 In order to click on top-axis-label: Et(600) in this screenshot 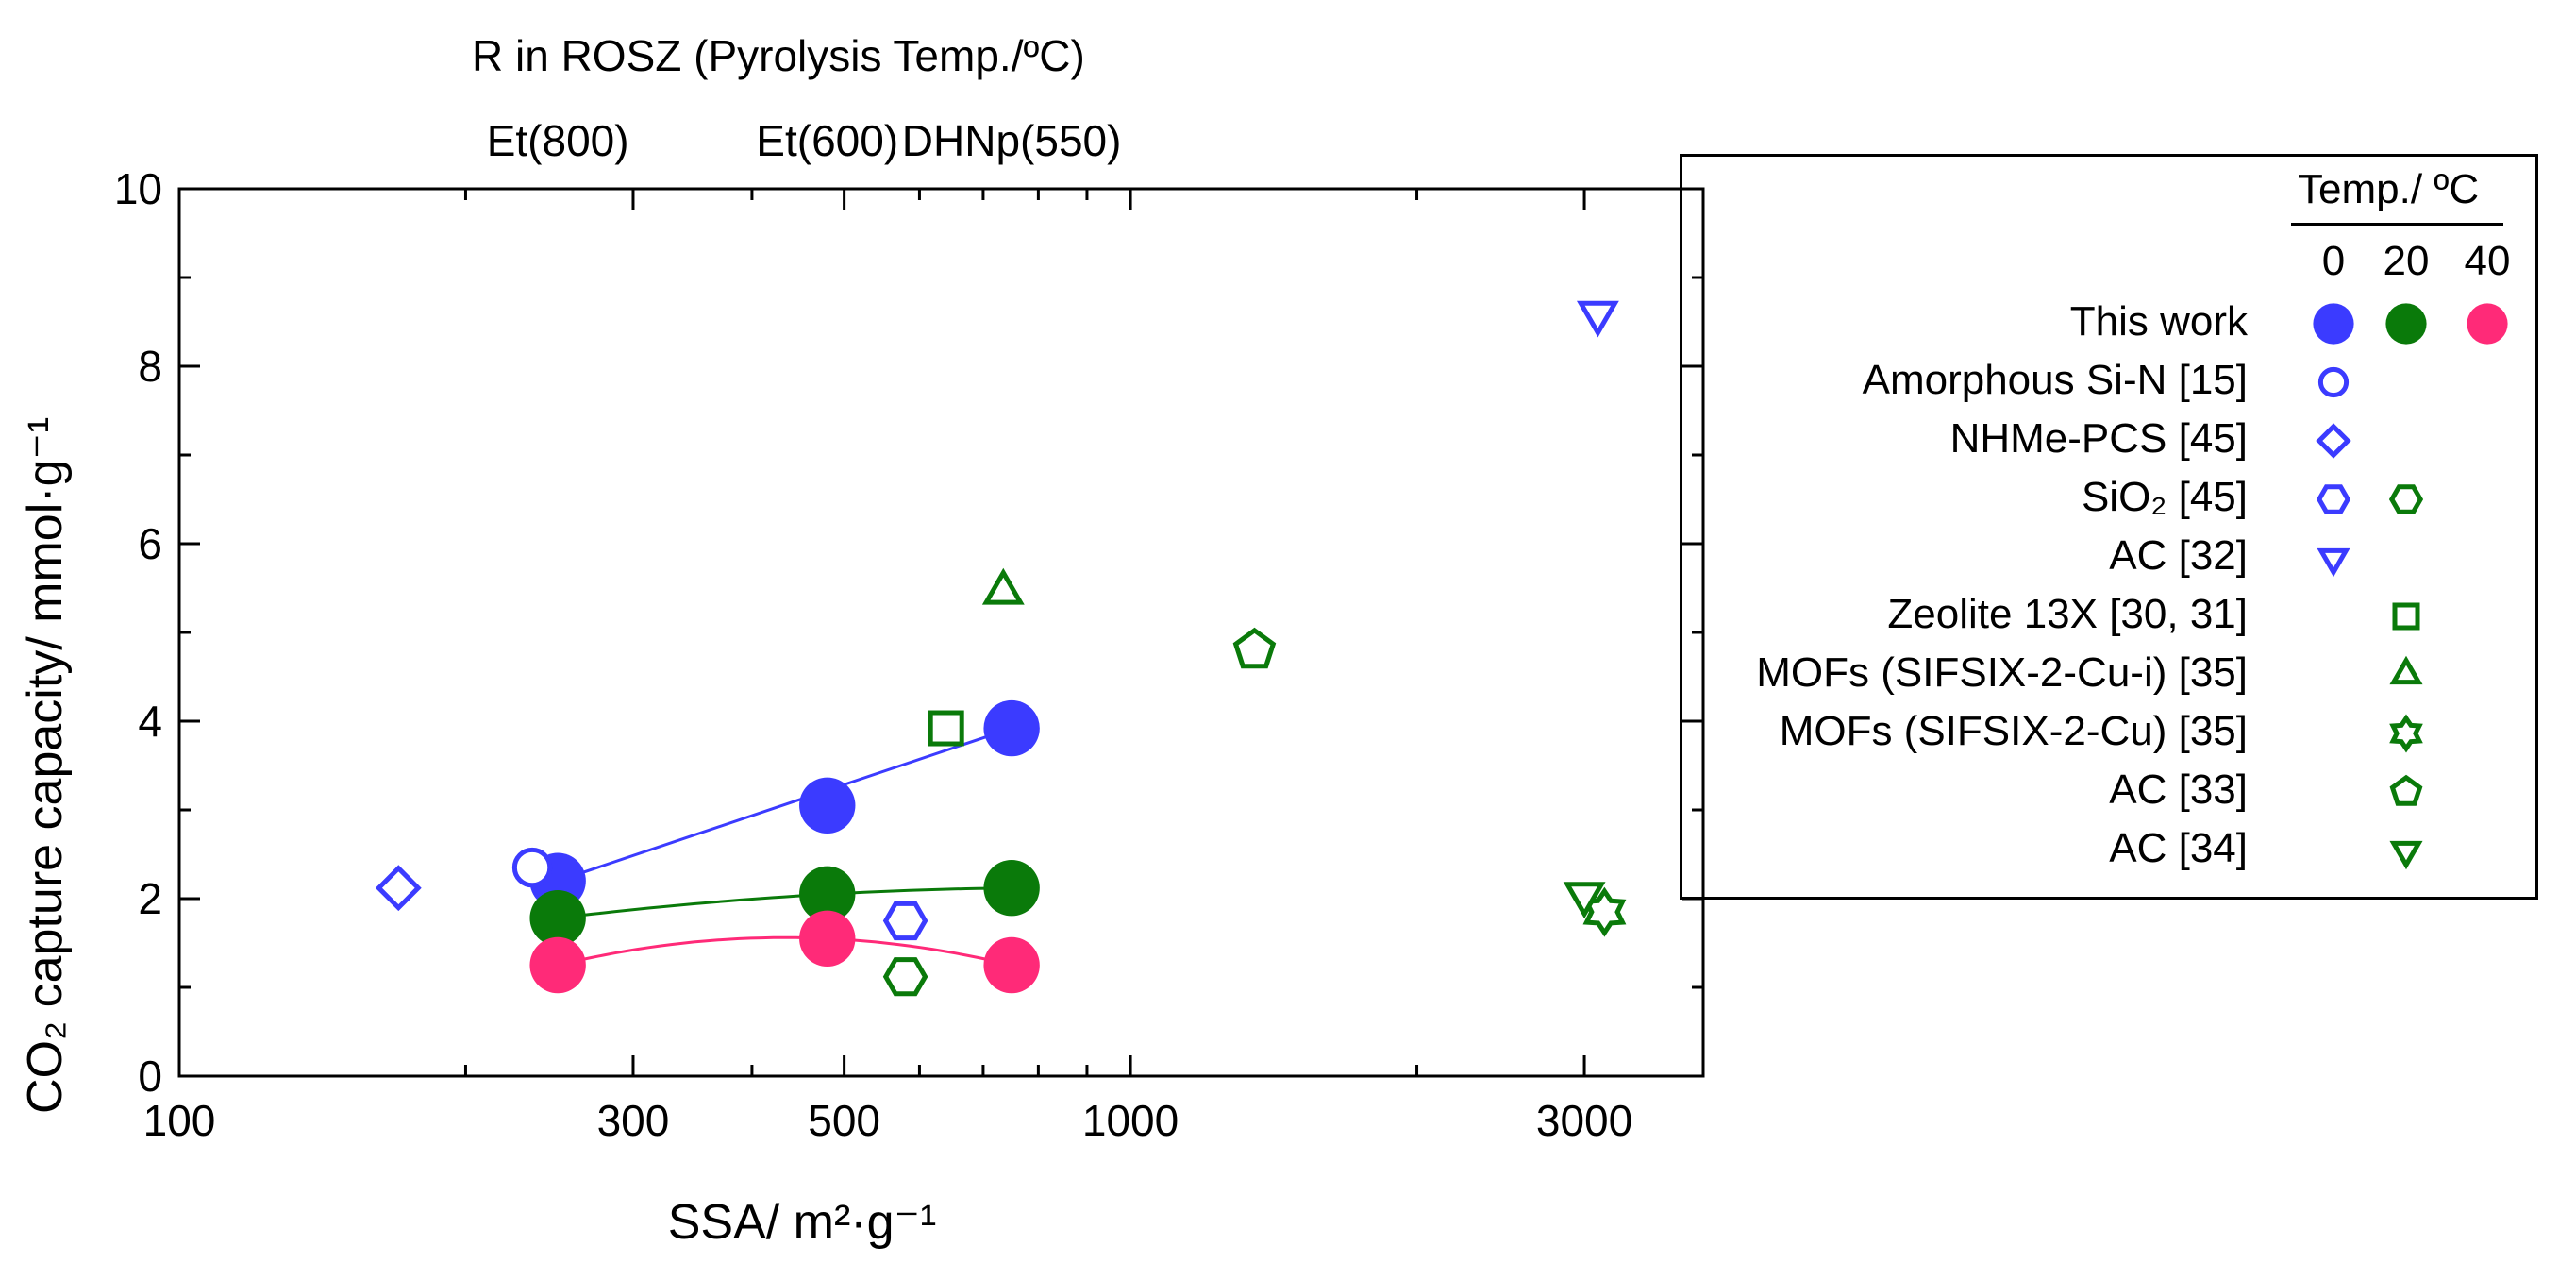, I will do `click(827, 140)`.